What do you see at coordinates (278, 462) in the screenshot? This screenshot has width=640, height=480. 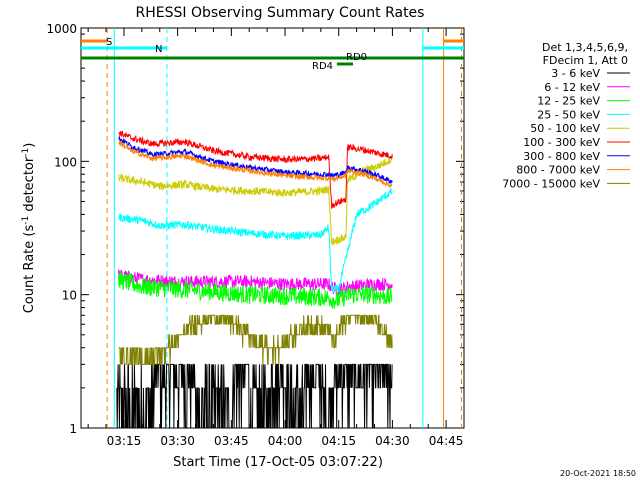 I see `x-axis-label: Start Time (17-Oct-05 03:07:22)` at bounding box center [278, 462].